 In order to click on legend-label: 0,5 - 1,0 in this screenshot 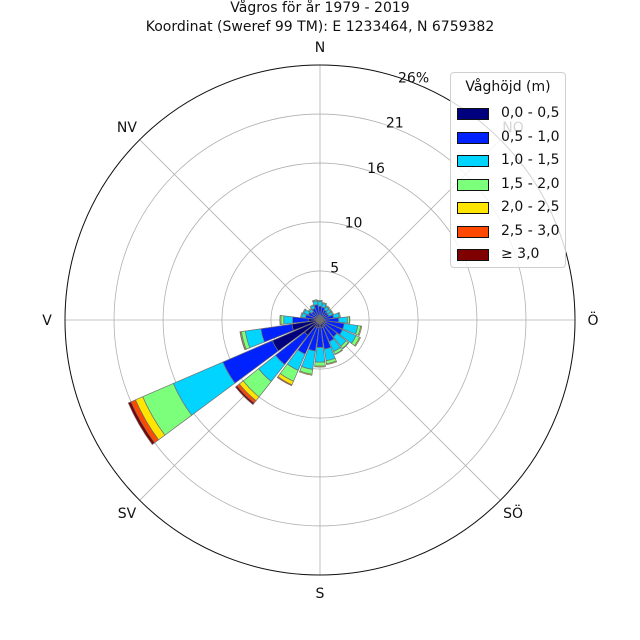, I will do `click(530, 136)`.